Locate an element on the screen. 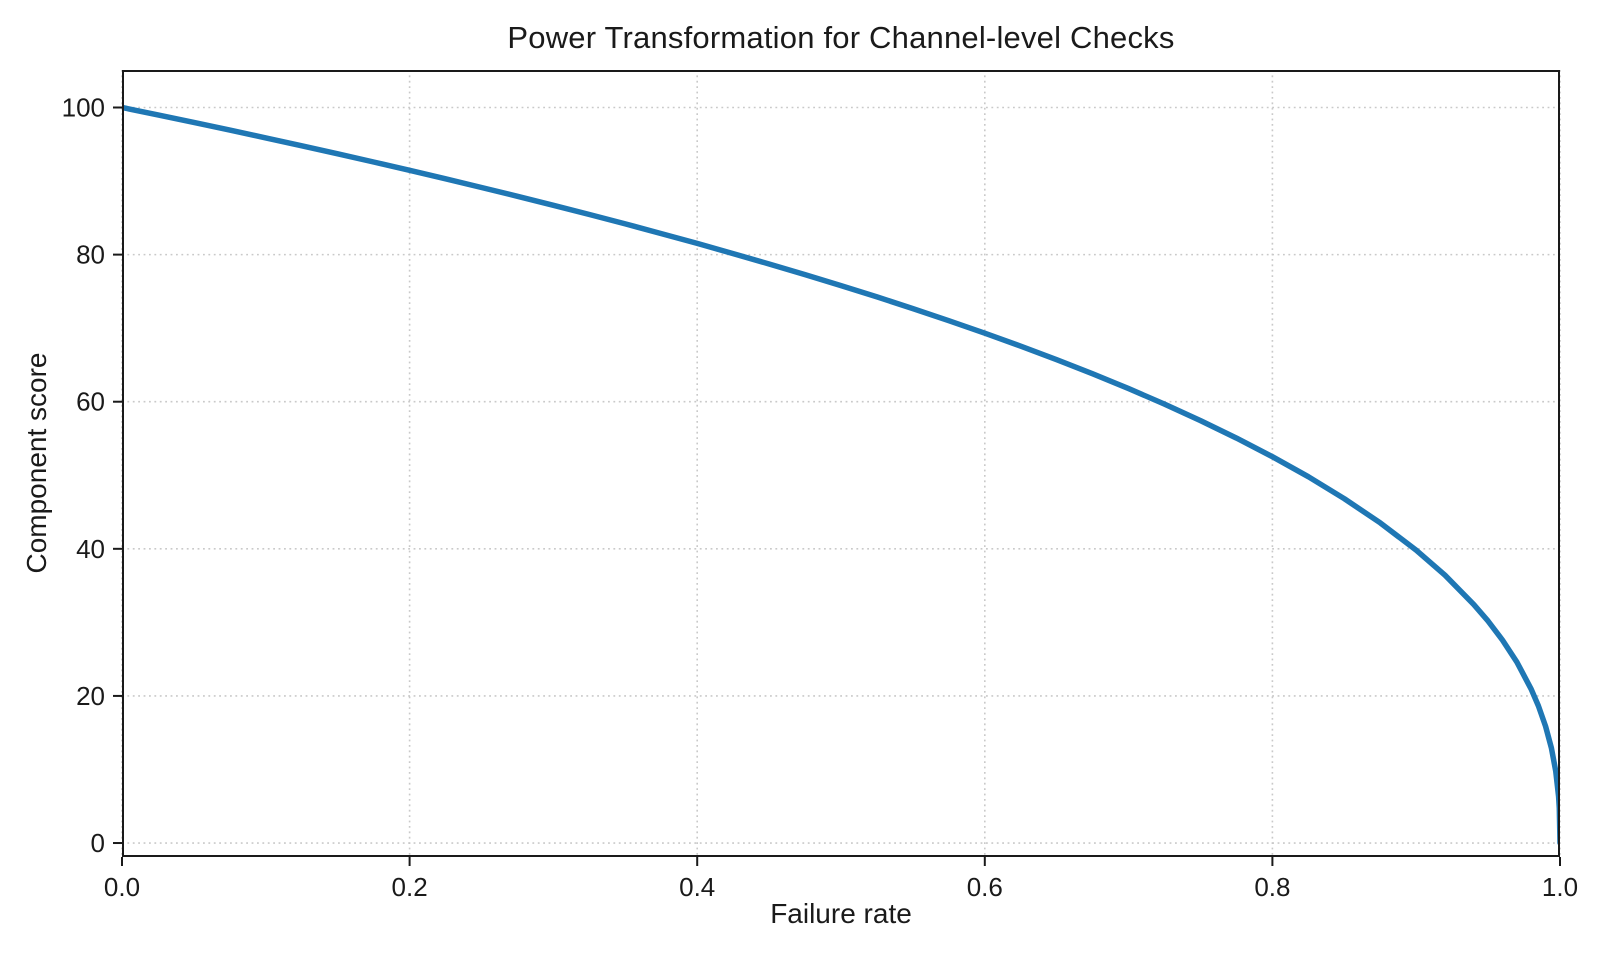 The height and width of the screenshot is (960, 1600). y-tick-label: 60 is located at coordinates (90, 402).